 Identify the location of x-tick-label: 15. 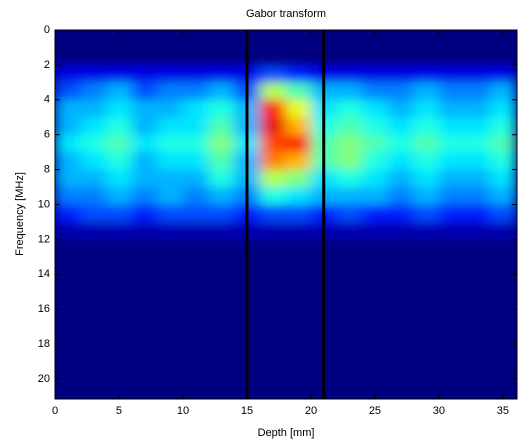
(247, 411).